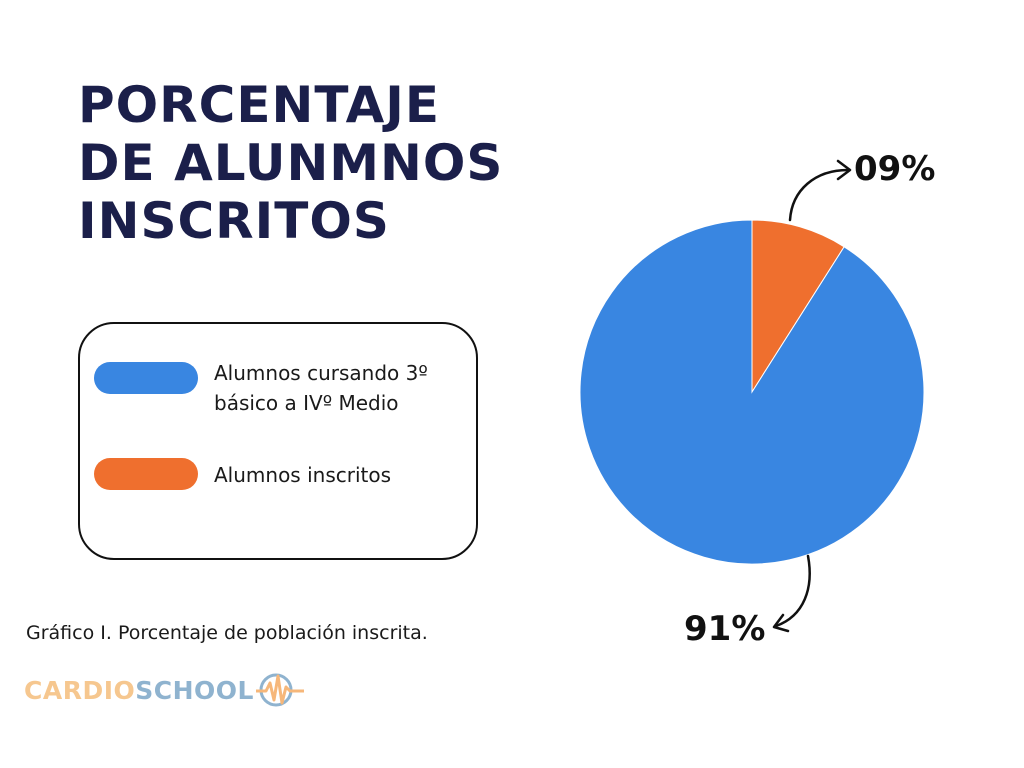  I want to click on arrowhead-large-slice, so click(781, 623).